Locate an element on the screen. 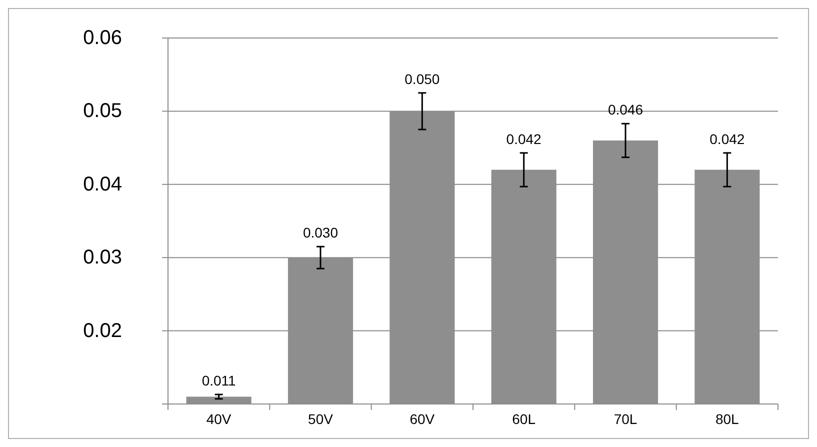 The width and height of the screenshot is (817, 447). y-tick-label: 0.04 is located at coordinates (102, 184).